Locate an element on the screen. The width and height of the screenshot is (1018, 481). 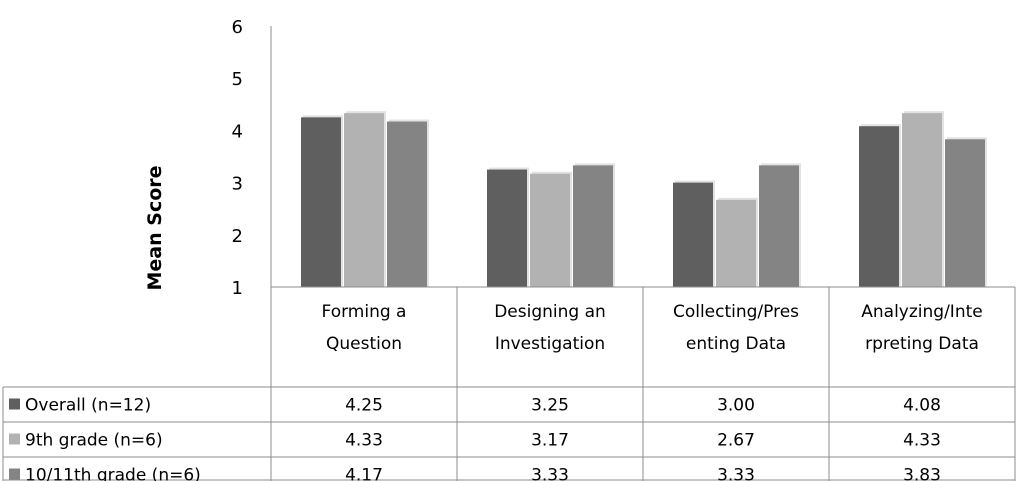
y-tick-label: 5 is located at coordinates (237, 79).